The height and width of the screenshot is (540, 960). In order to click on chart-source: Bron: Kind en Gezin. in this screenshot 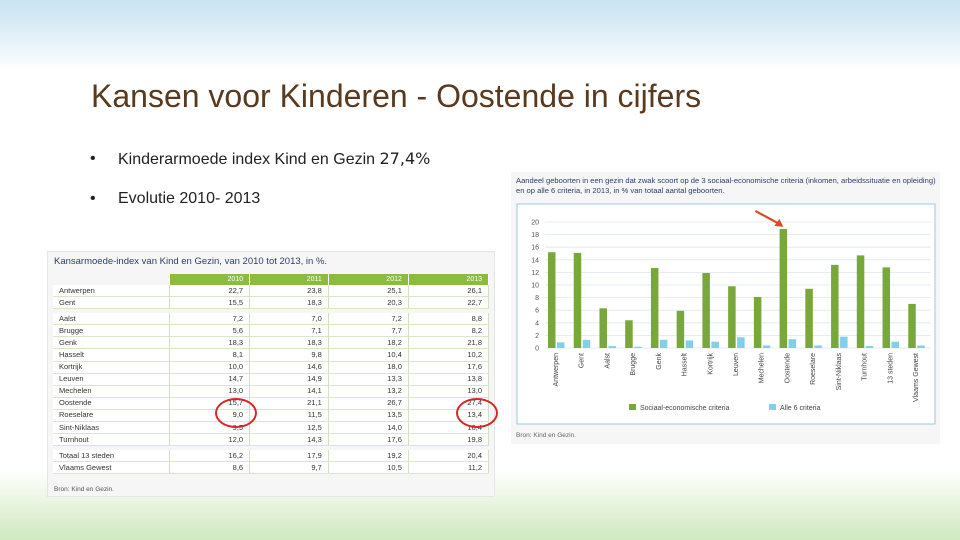, I will do `click(546, 435)`.